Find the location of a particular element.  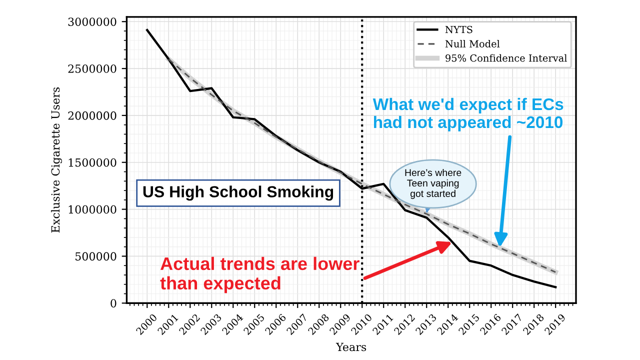

y-tick-label: 2000000 is located at coordinates (92, 115).